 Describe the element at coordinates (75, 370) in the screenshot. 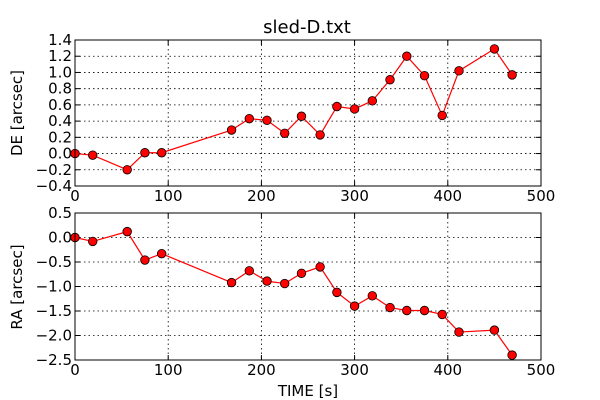

I see `ra-x-tick-label: 0` at that location.